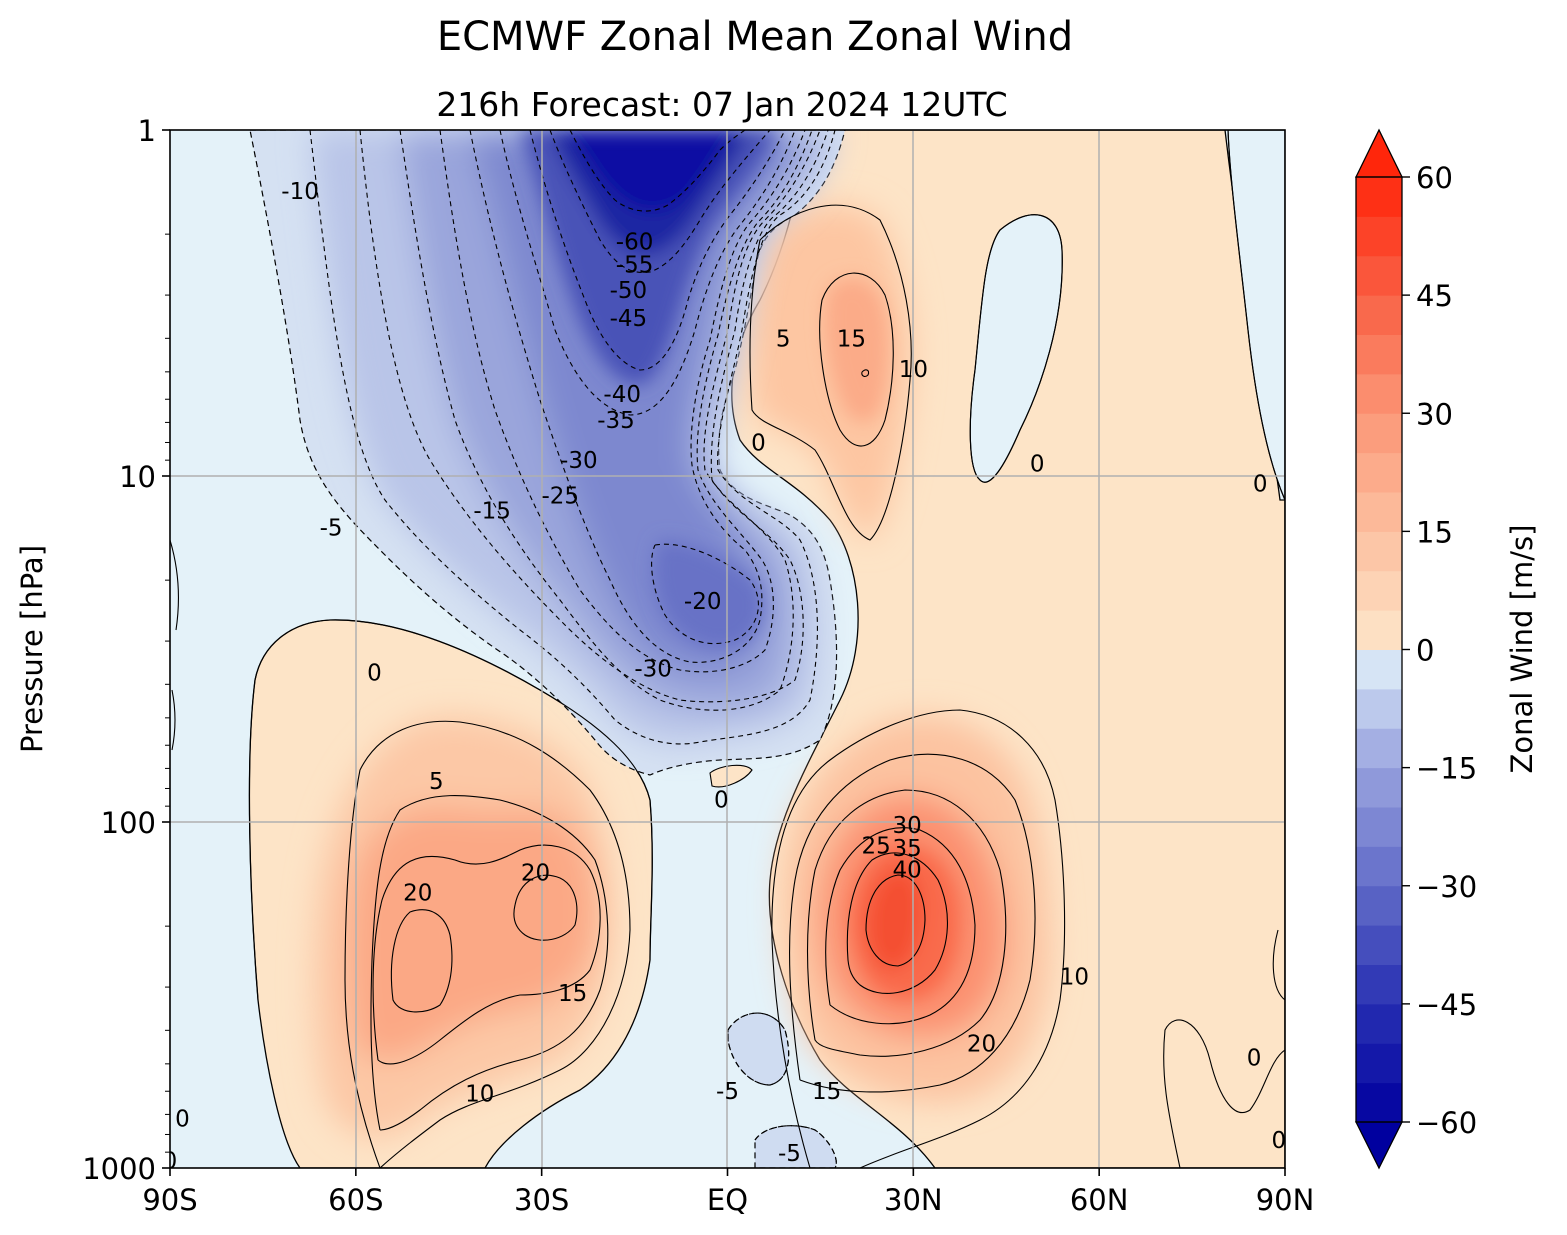 This screenshot has height=1235, width=1567. I want to click on x-tick-label: 60N, so click(1099, 1200).